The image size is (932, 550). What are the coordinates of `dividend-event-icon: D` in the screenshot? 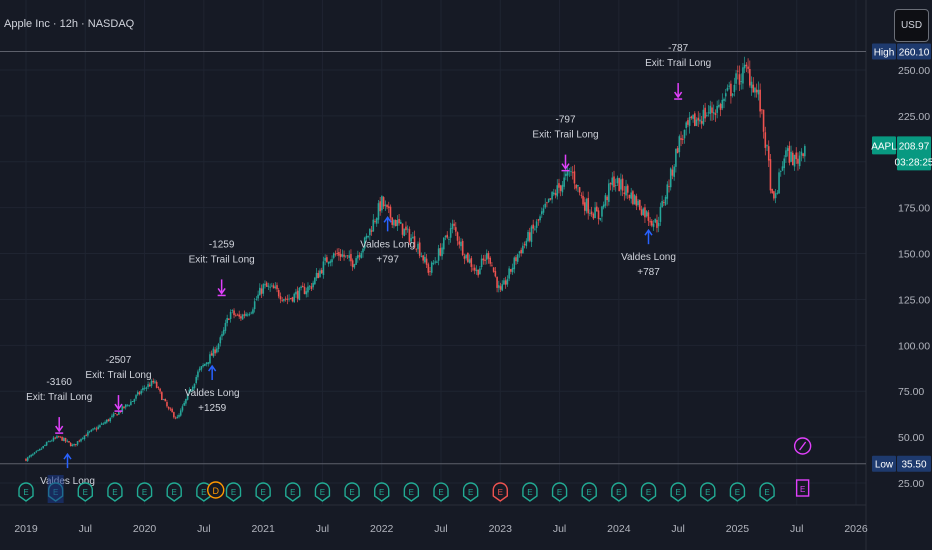 It's located at (216, 490).